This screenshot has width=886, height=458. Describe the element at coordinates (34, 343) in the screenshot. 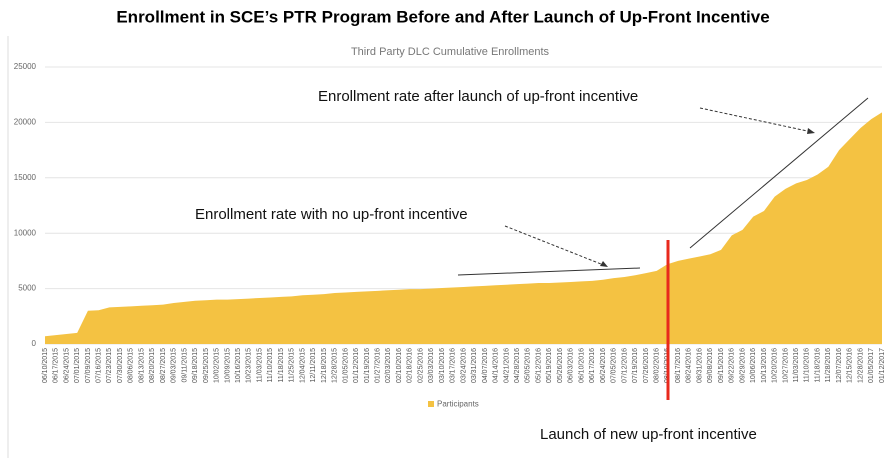

I see `y-tick-label: 0` at that location.